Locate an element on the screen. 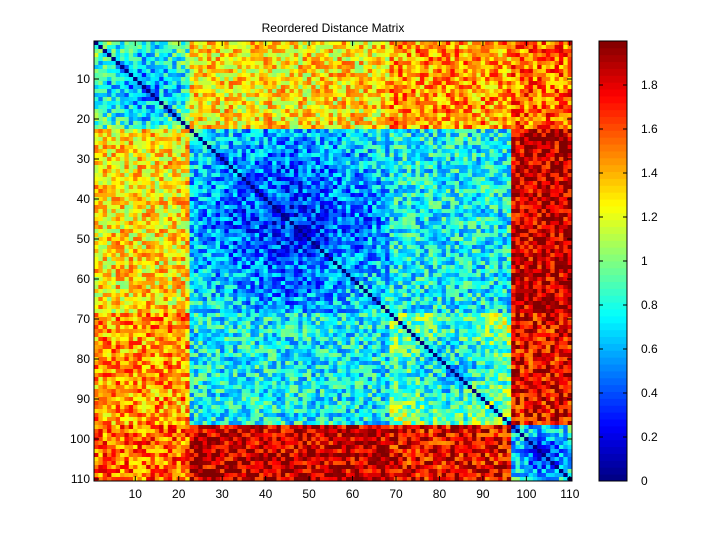  chart-title: Reordered Distance Matrix is located at coordinates (333, 28).